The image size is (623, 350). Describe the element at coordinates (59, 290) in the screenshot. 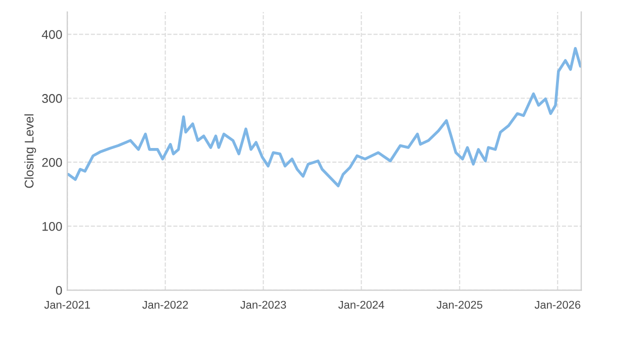

I see `y-tick-label: 0` at that location.